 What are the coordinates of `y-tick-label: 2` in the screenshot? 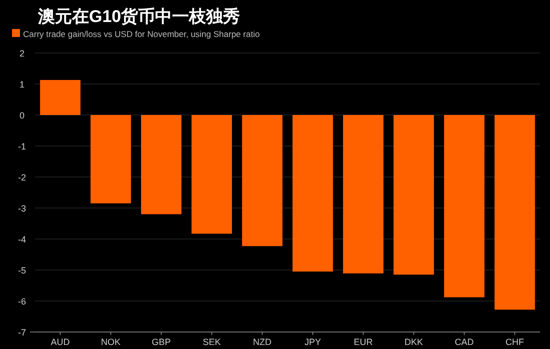 It's located at (22, 53).